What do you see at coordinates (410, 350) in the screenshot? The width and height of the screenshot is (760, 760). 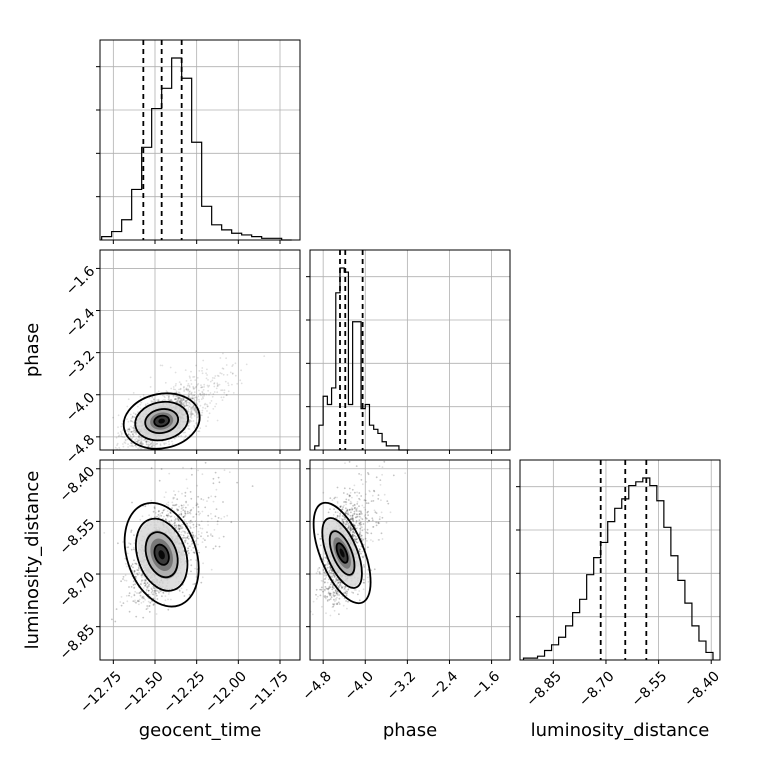 I see `panel-frame` at bounding box center [410, 350].